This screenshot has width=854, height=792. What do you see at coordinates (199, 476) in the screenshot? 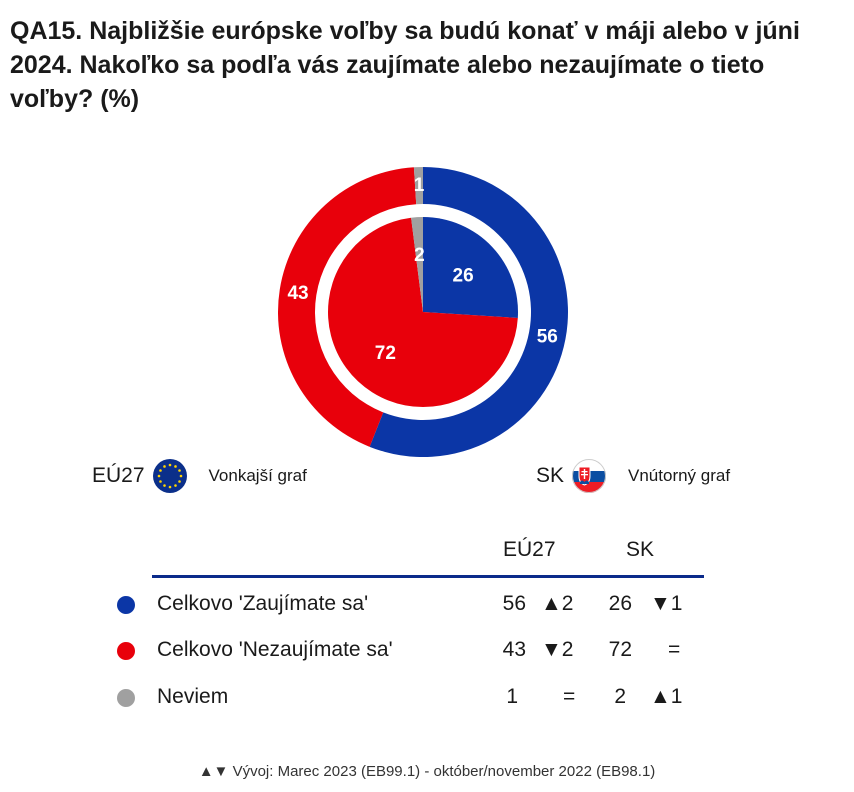
I see `legend-outer: EÚ27 Vonkajší graf` at bounding box center [199, 476].